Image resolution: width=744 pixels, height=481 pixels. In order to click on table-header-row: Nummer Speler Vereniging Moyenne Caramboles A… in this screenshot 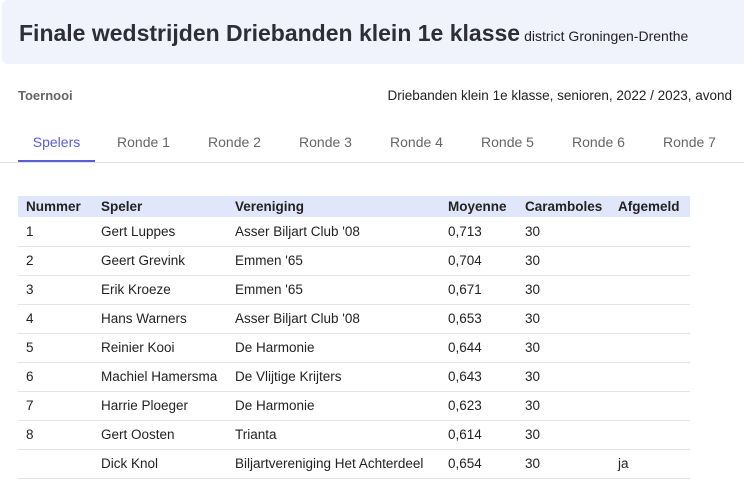, I will do `click(354, 206)`.